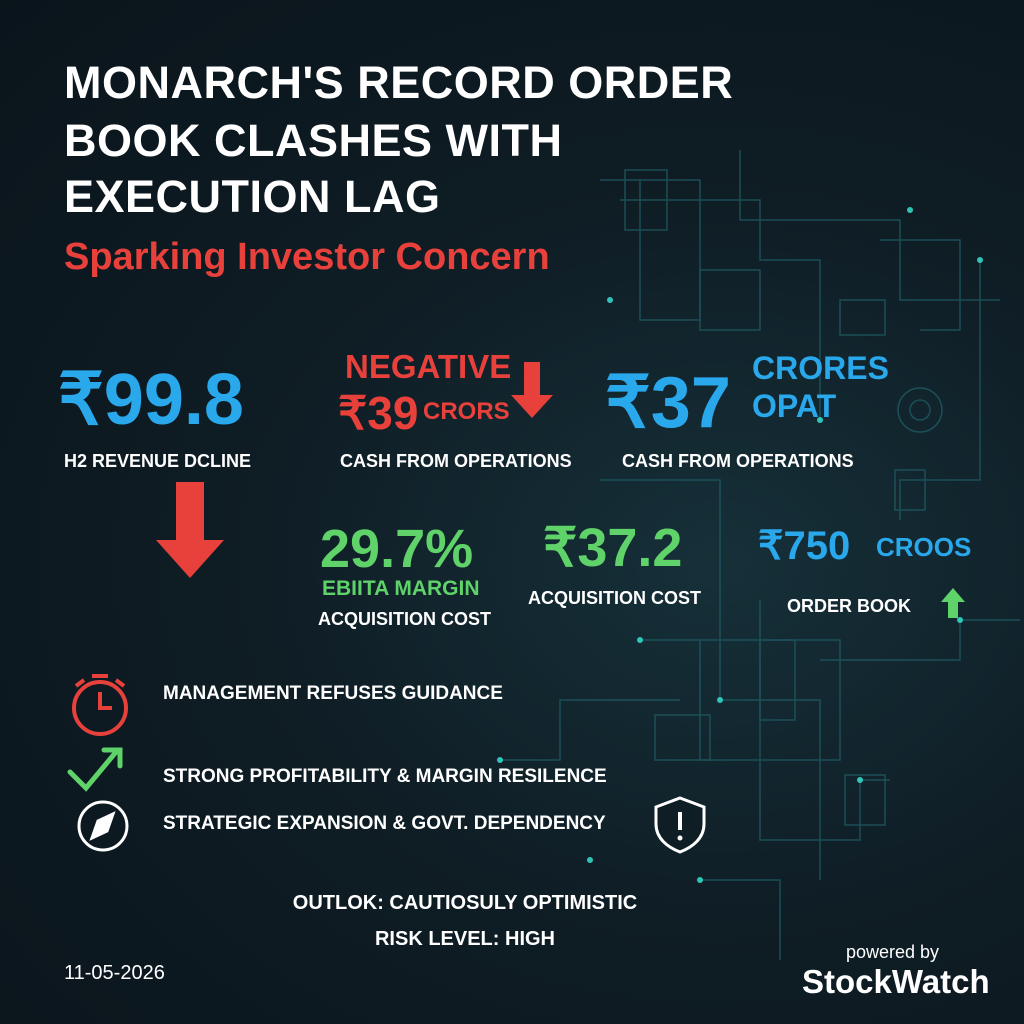 The width and height of the screenshot is (1024, 1024). I want to click on metric-note: NEGATIVE, so click(428, 366).